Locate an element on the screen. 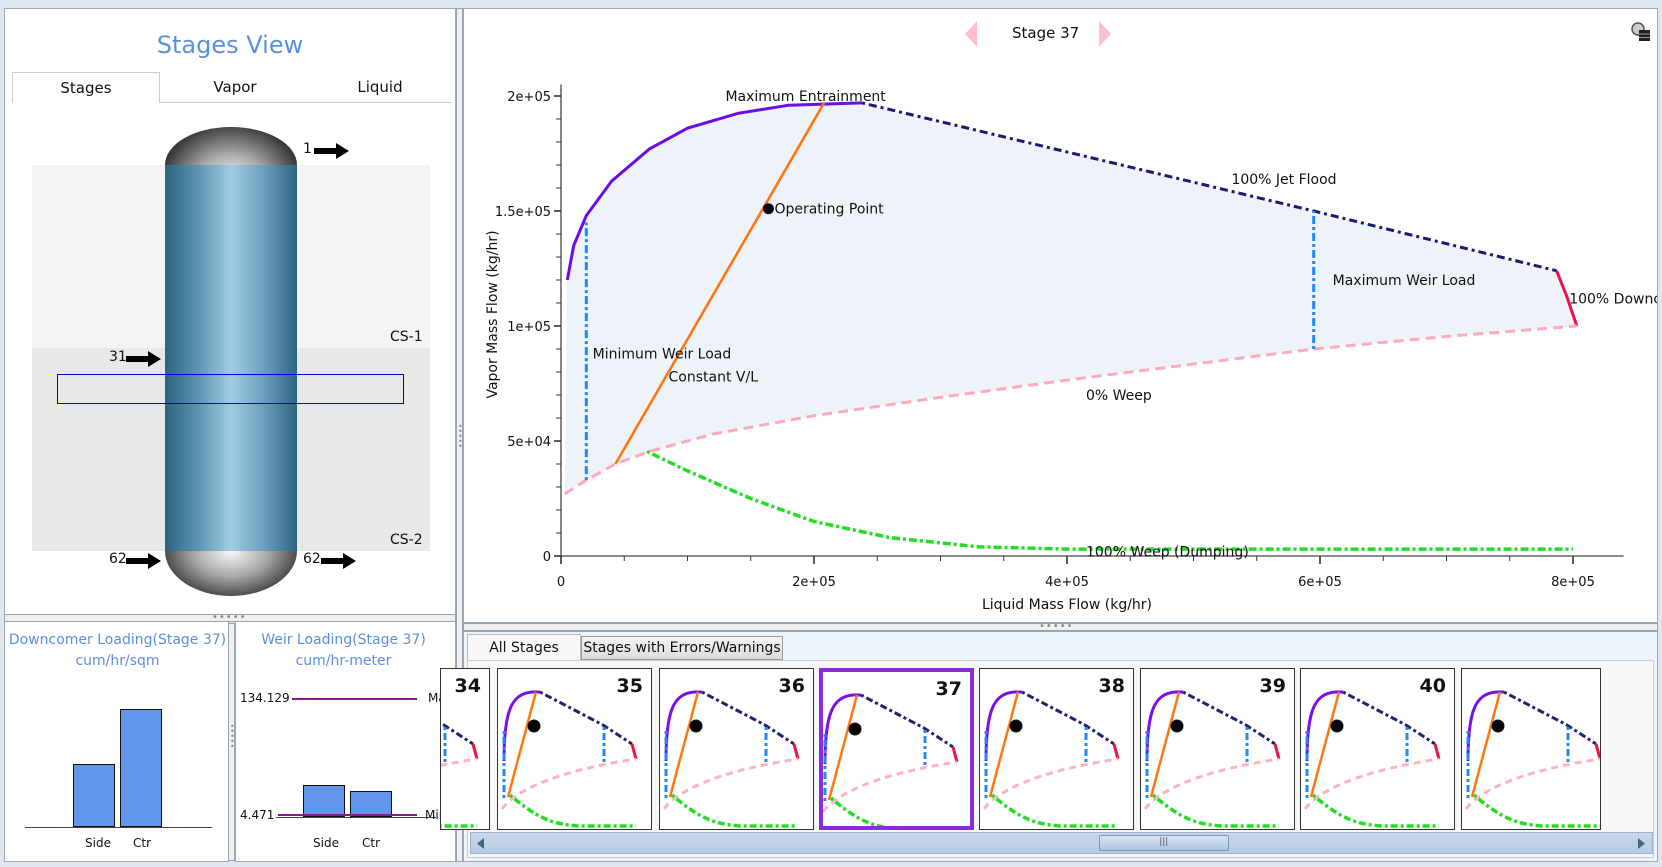 The height and width of the screenshot is (867, 1662). downcomer-loading-units: cum/hr/sqm is located at coordinates (117, 661).